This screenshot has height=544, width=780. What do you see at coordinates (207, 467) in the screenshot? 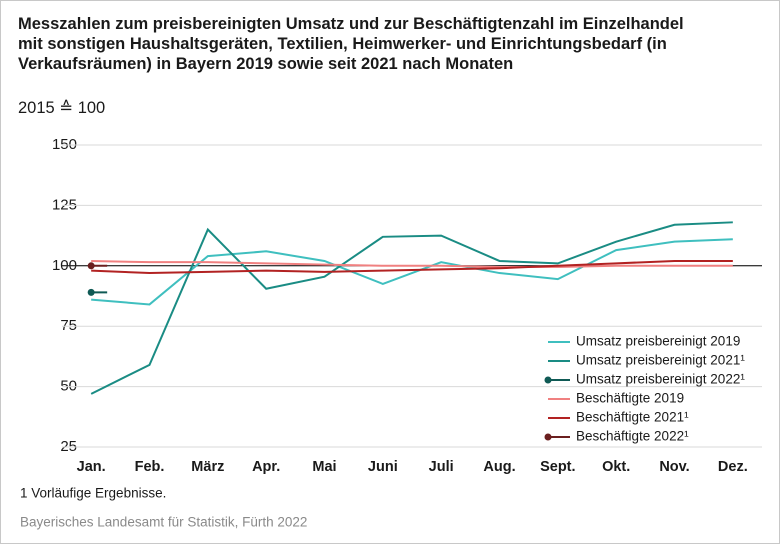
I see `x-tick-label: März` at bounding box center [207, 467].